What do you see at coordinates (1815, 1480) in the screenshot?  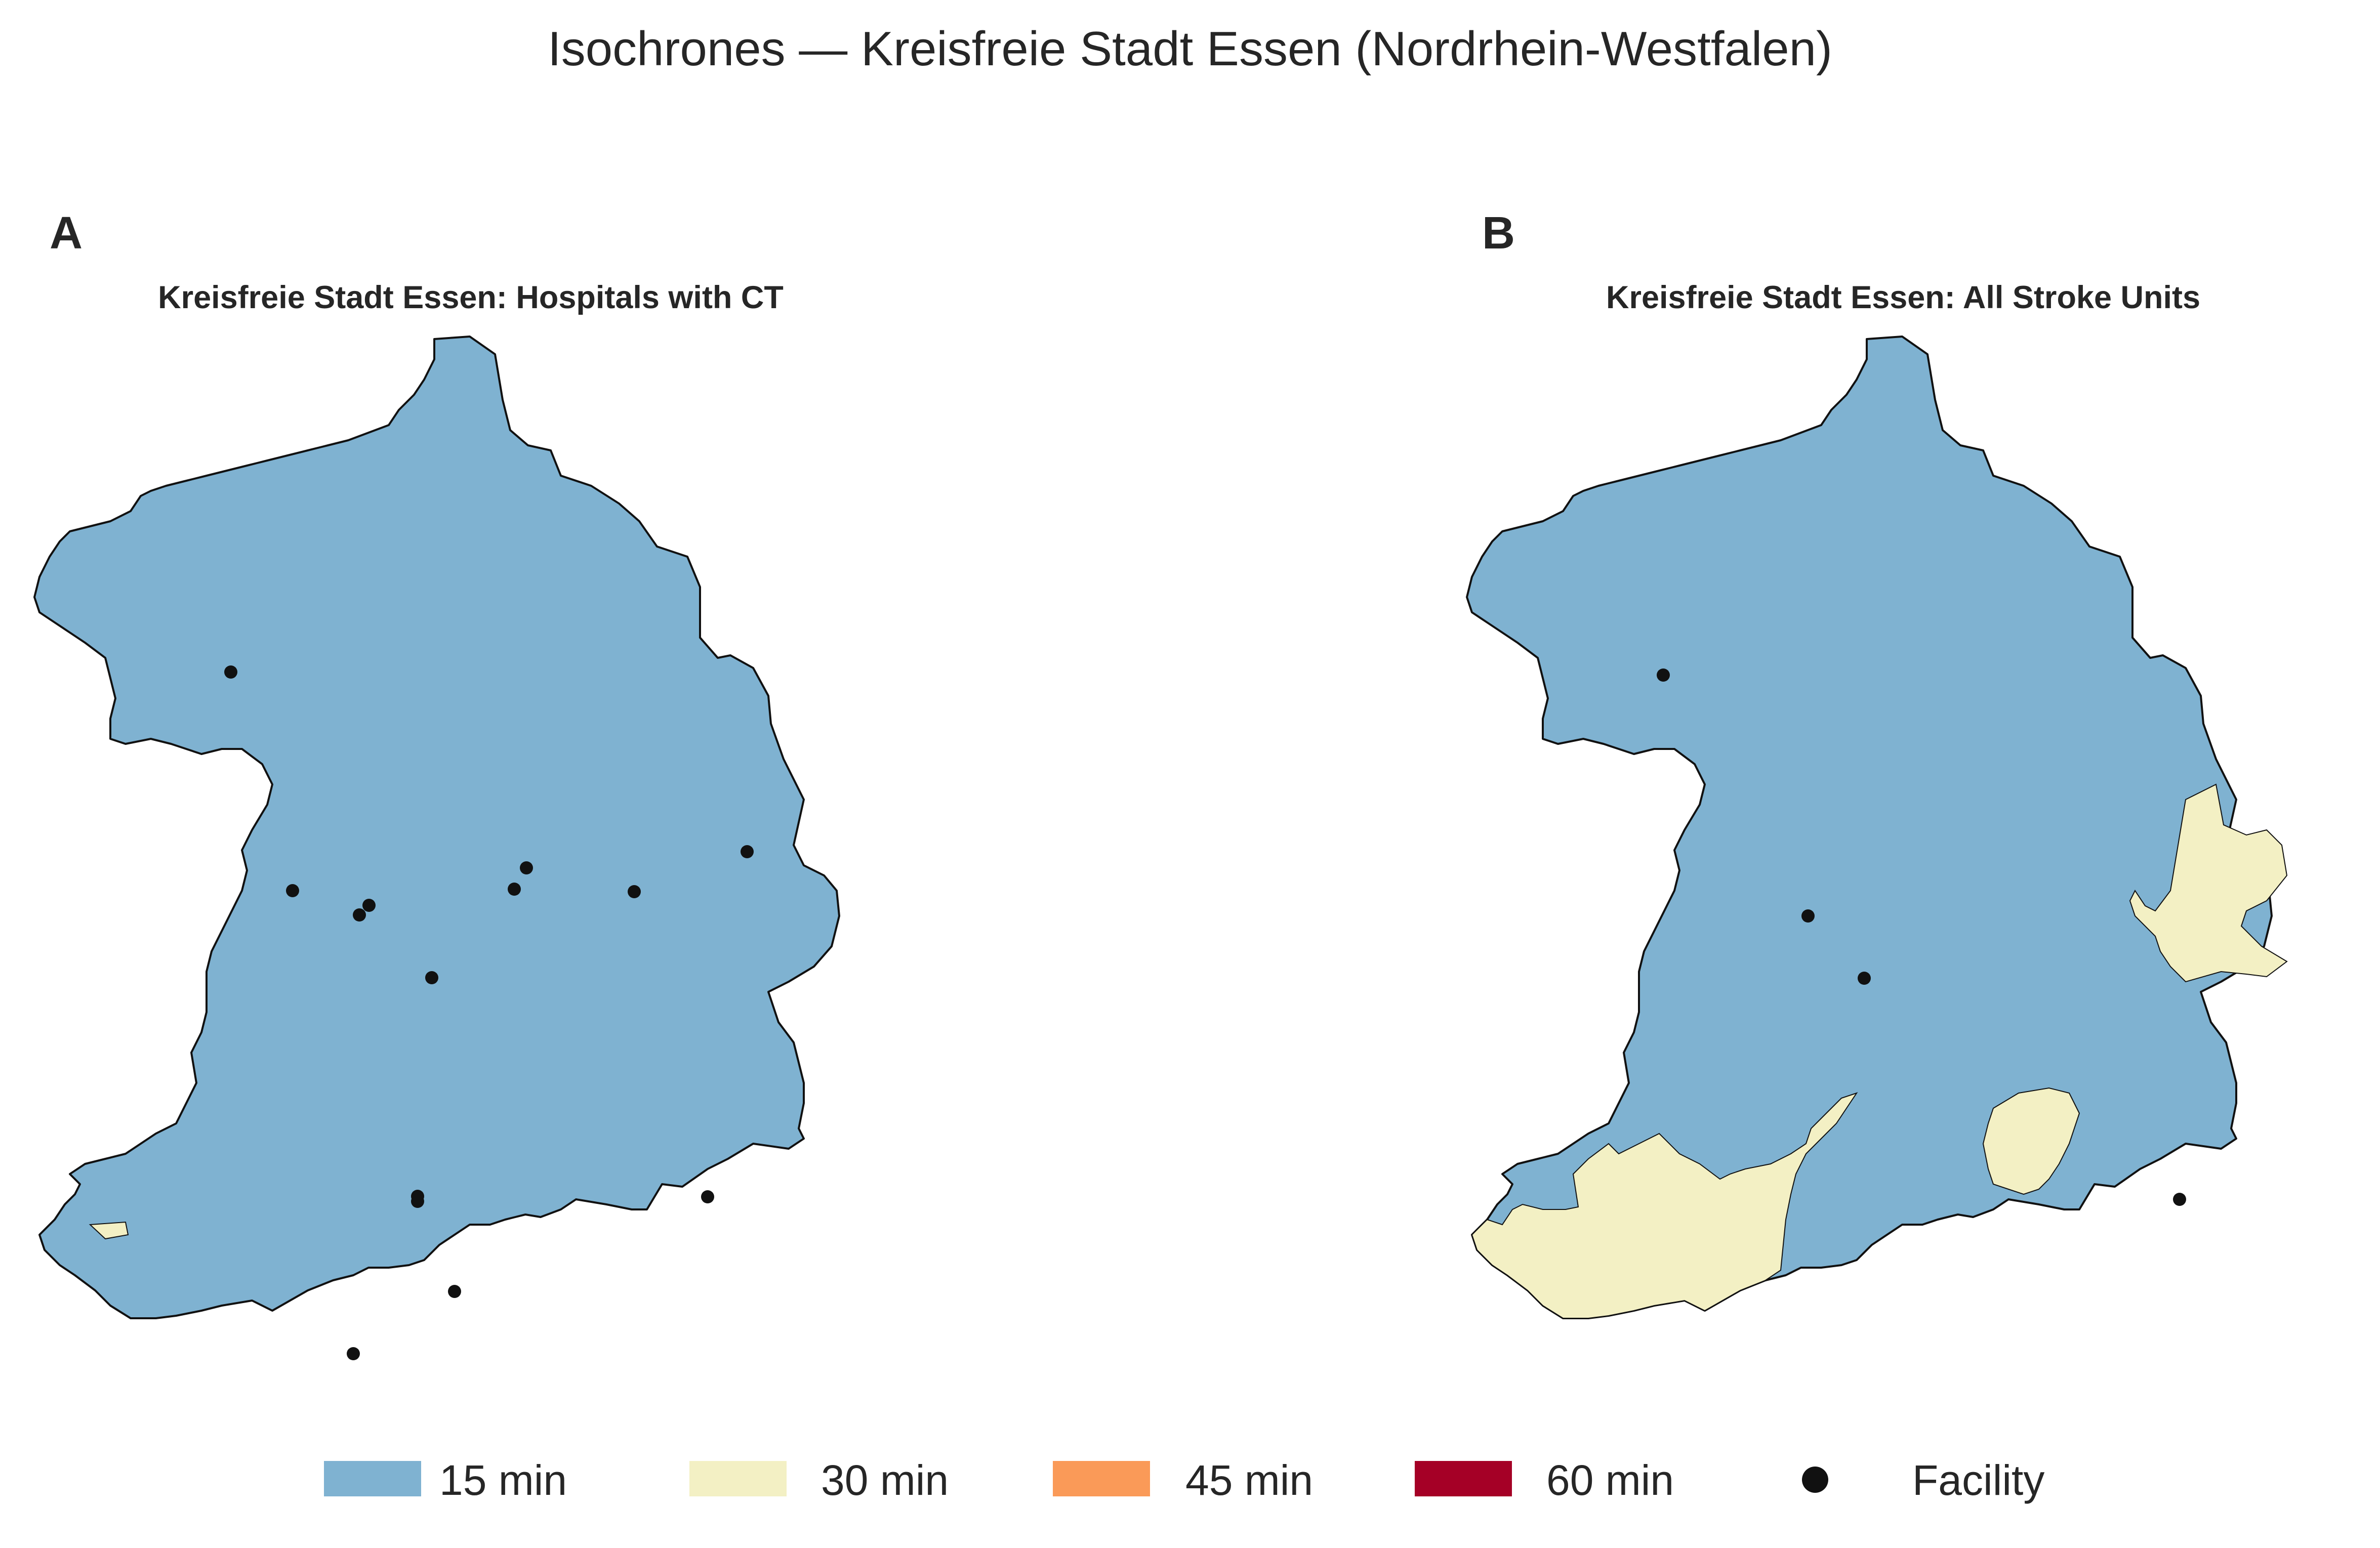 I see `legend-marker-facility` at bounding box center [1815, 1480].